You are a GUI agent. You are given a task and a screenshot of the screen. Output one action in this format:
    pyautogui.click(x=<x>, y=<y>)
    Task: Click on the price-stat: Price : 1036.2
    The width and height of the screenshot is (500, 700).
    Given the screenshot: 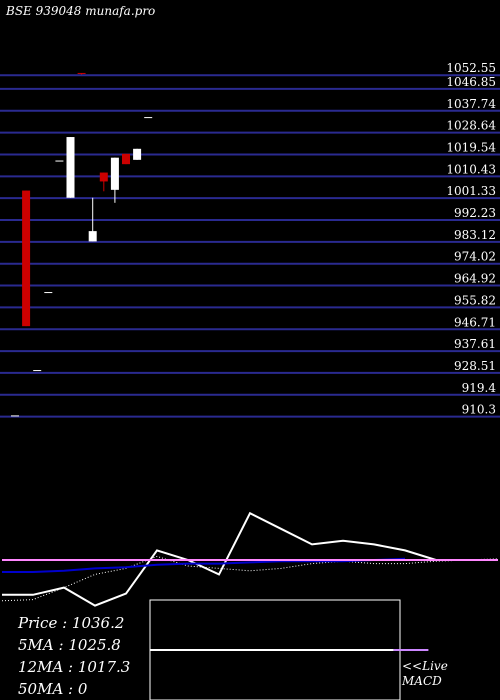 What is the action you would take?
    pyautogui.click(x=71, y=623)
    